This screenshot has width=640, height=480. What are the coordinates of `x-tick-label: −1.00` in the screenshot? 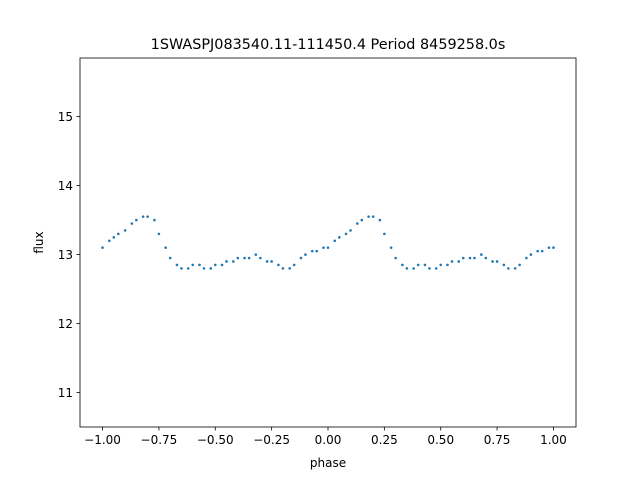 It's located at (102, 440).